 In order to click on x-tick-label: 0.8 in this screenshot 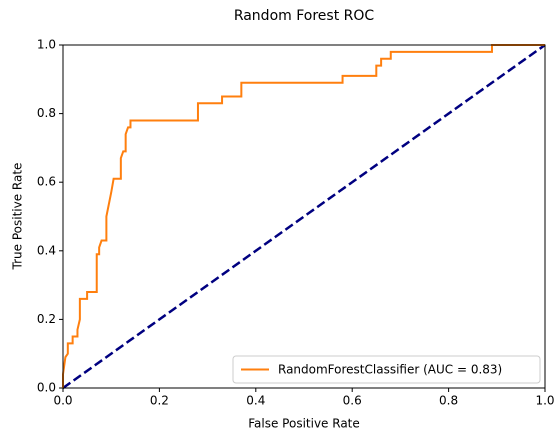, I will do `click(448, 401)`.